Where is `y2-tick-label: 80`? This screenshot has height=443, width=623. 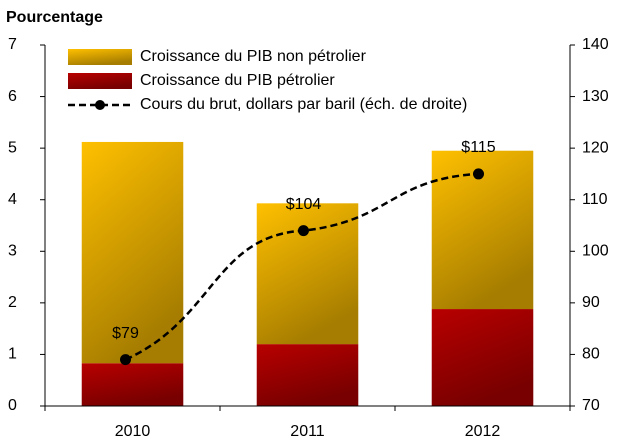 y2-tick-label: 80 is located at coordinates (591, 354).